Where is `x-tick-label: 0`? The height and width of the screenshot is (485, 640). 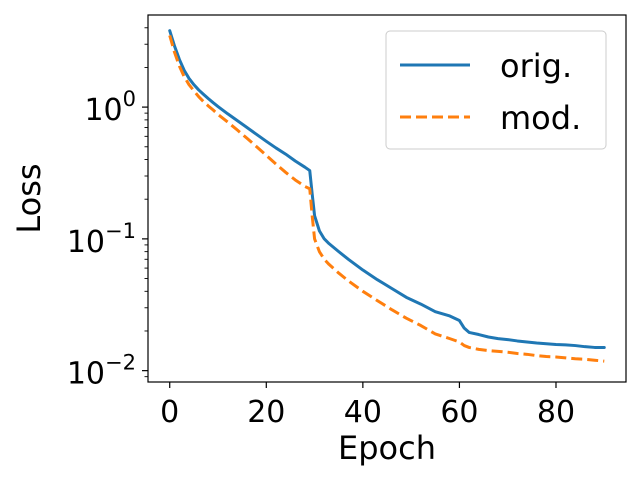
x-tick-label: 0 is located at coordinates (169, 412).